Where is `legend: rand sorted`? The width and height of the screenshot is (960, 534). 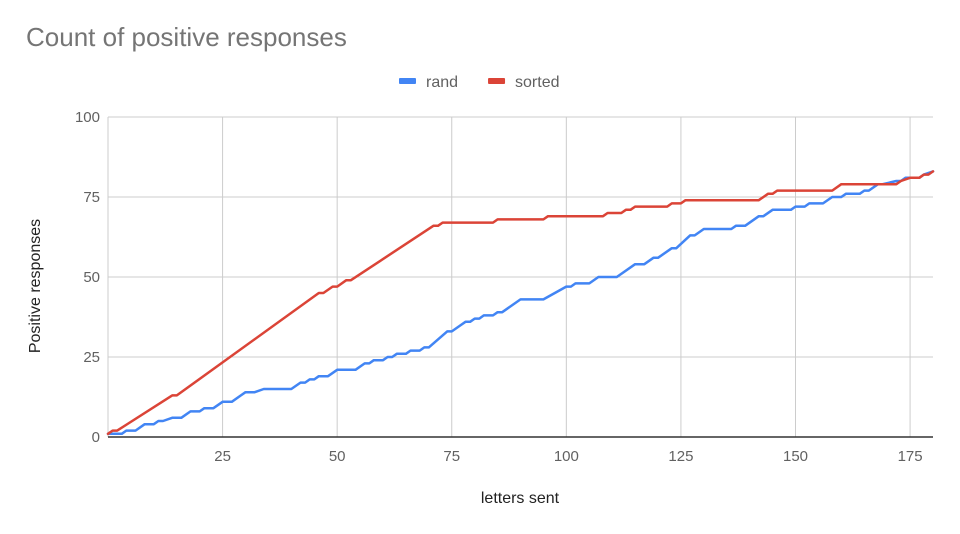
legend: rand sorted is located at coordinates (479, 82).